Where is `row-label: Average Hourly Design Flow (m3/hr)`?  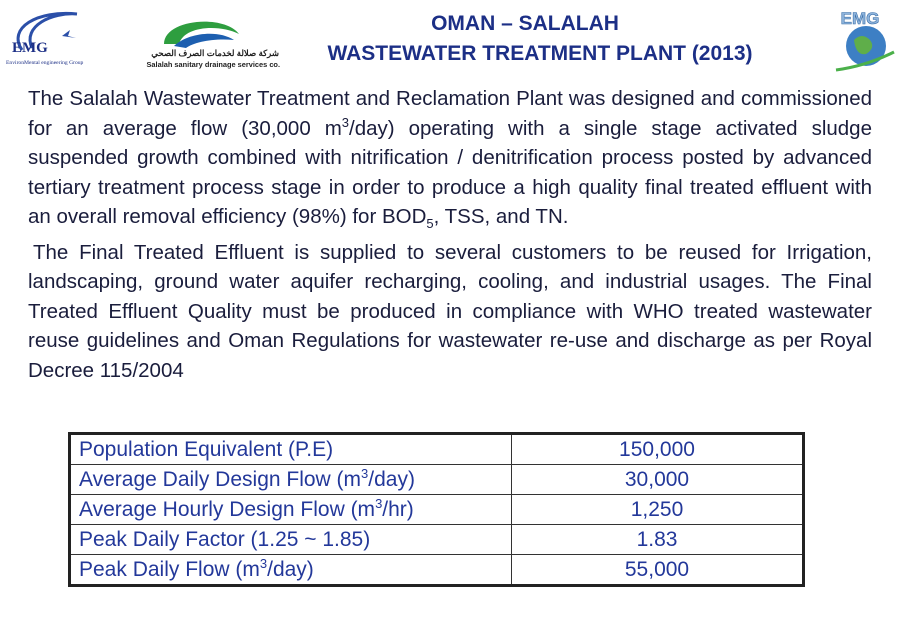 row-label: Average Hourly Design Flow (m3/hr) is located at coordinates (290, 509).